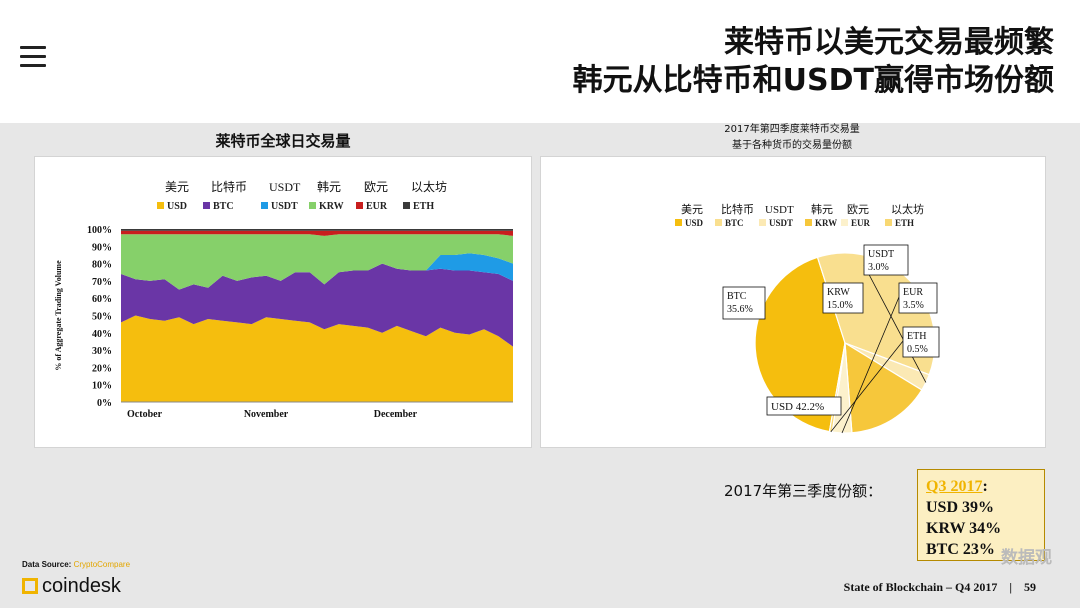 The image size is (1080, 608). What do you see at coordinates (792, 129) in the screenshot?
I see `right-chart-heading-line1: 2017年第四季度莱特币交易量` at bounding box center [792, 129].